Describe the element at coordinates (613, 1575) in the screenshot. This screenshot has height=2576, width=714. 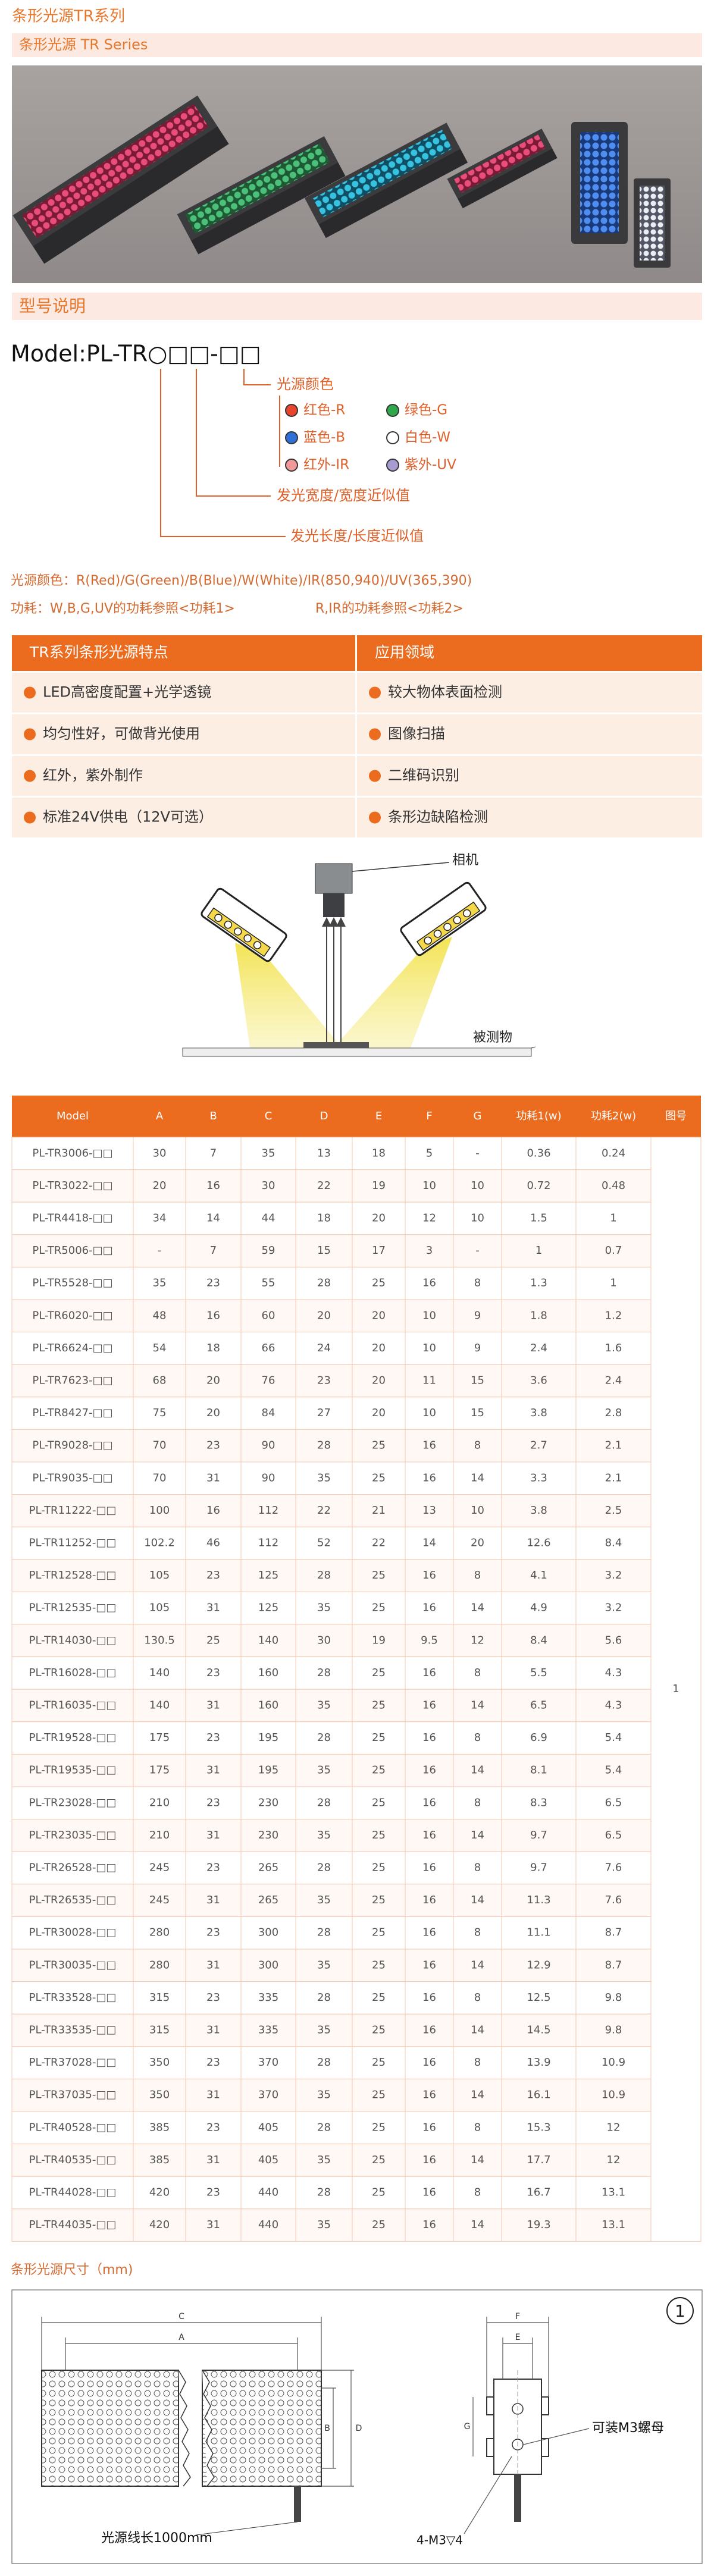
I see `table-cell: 3.2` at that location.